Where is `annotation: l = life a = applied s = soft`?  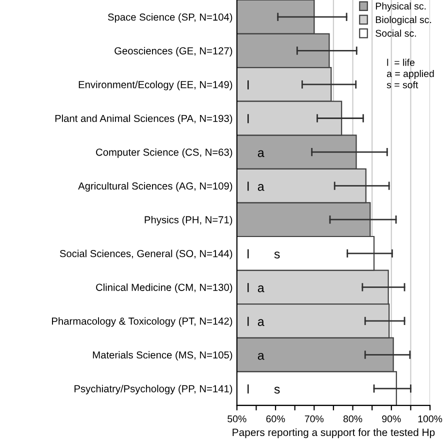
annotation: l = life a = applied s = soft is located at coordinates (410, 73).